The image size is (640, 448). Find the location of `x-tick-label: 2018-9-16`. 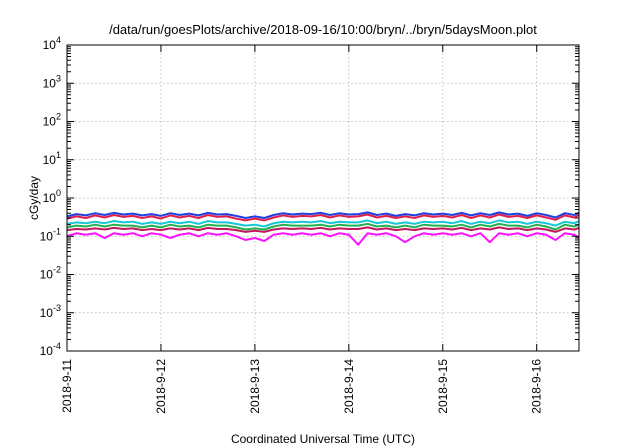

x-tick-label: 2018-9-16 is located at coordinates (537, 386).